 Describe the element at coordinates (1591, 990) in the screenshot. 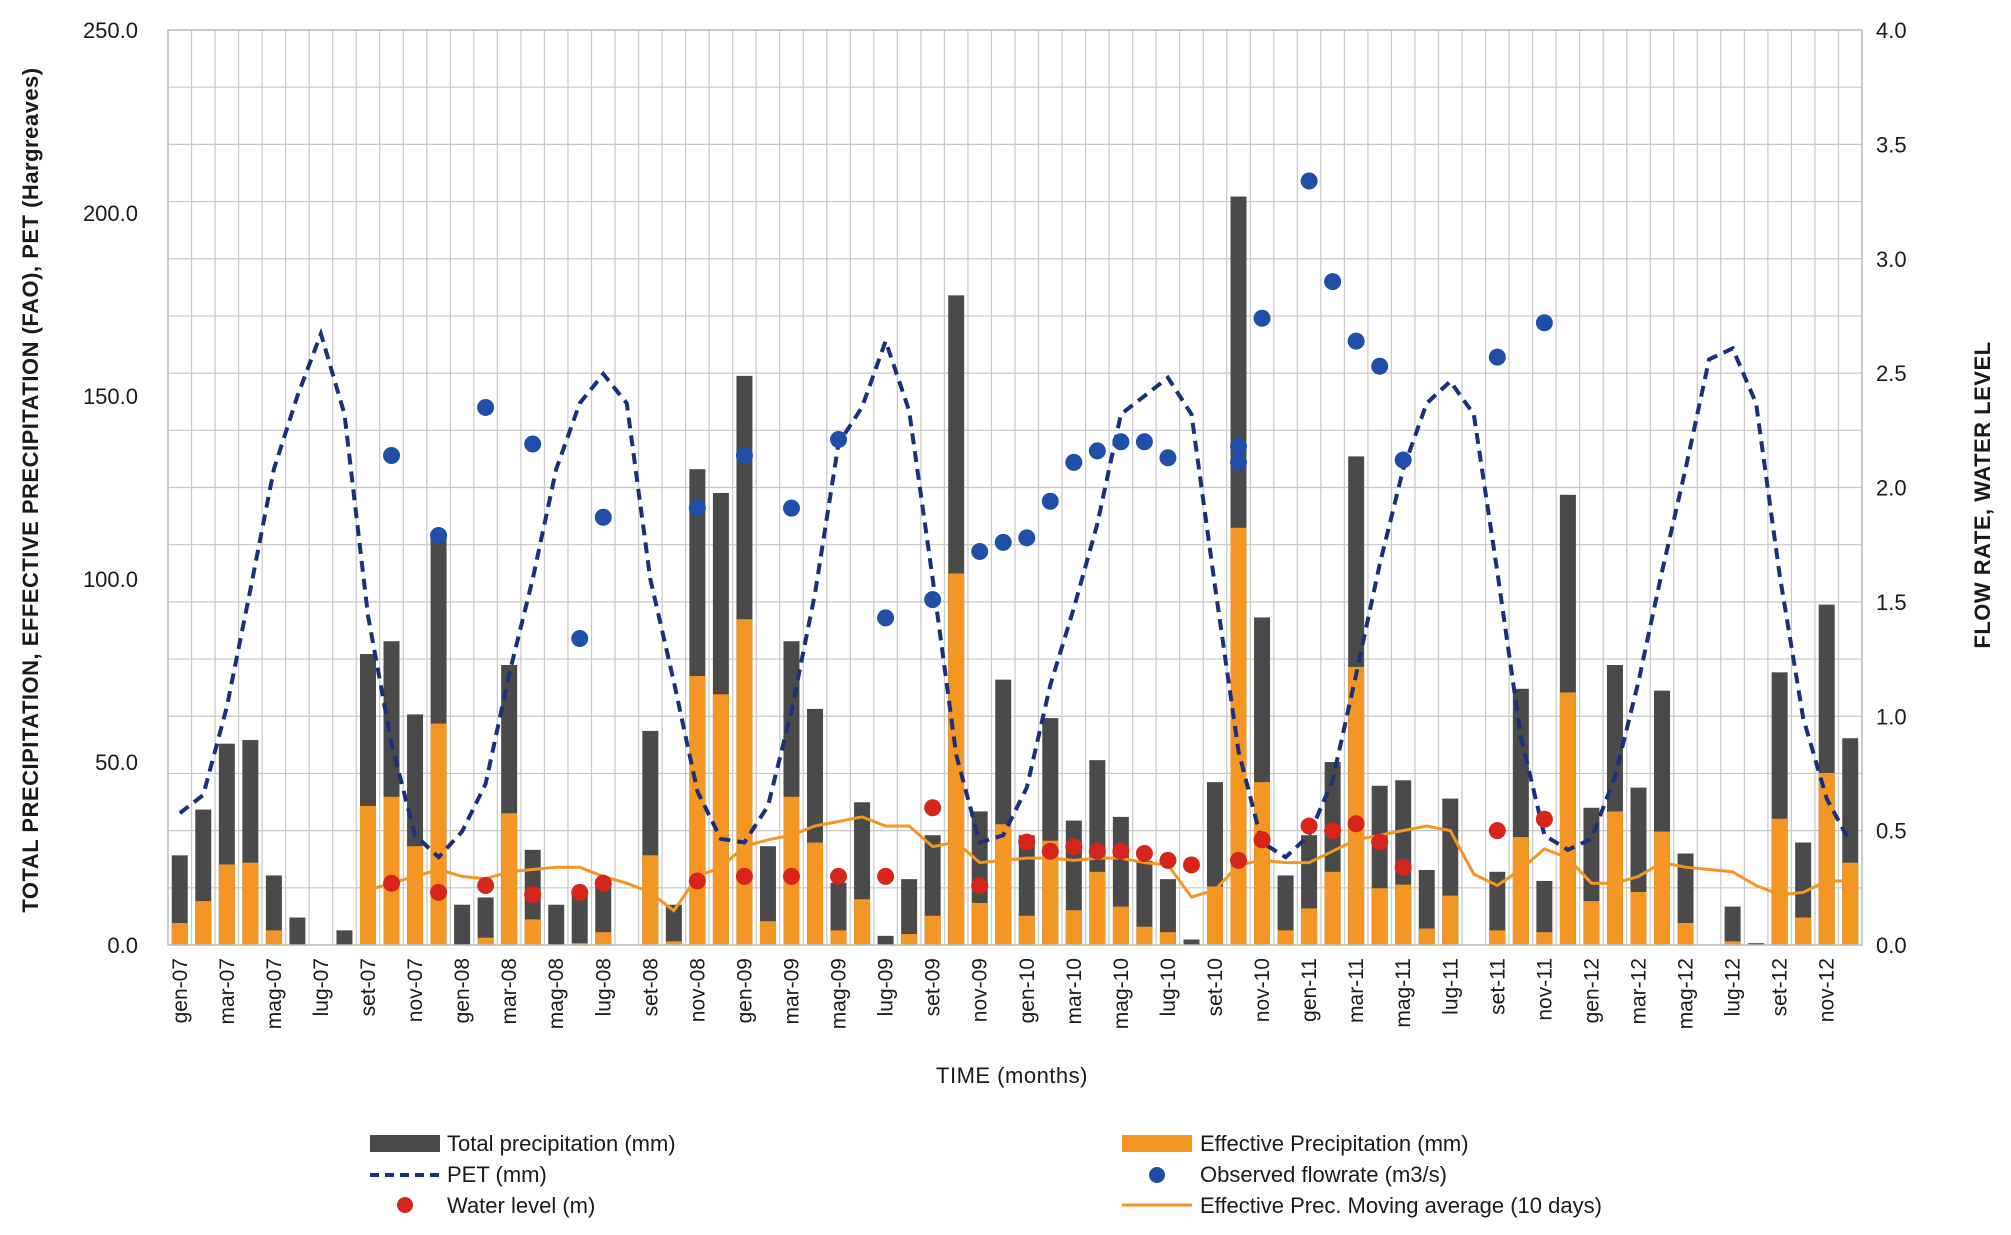

I see `x-tick-label: gen-12` at that location.